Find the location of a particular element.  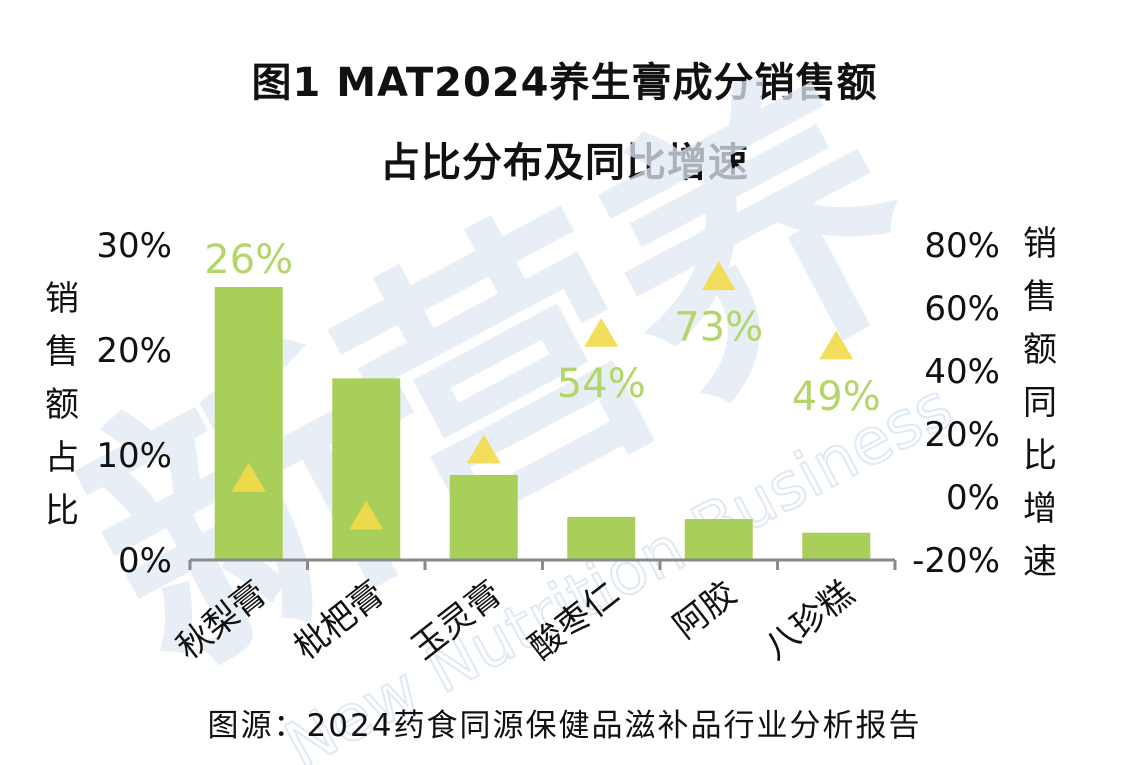

marker-阿胶 is located at coordinates (718, 276).